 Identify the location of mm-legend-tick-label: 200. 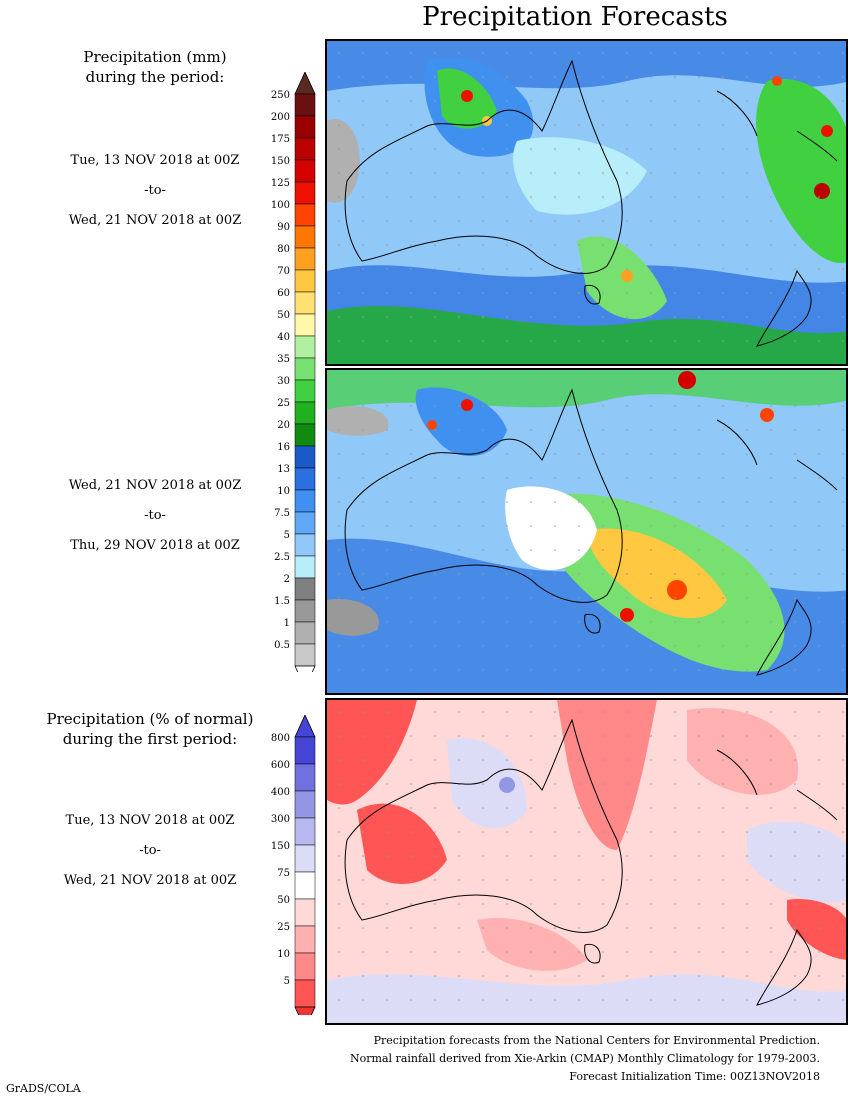
(280, 117).